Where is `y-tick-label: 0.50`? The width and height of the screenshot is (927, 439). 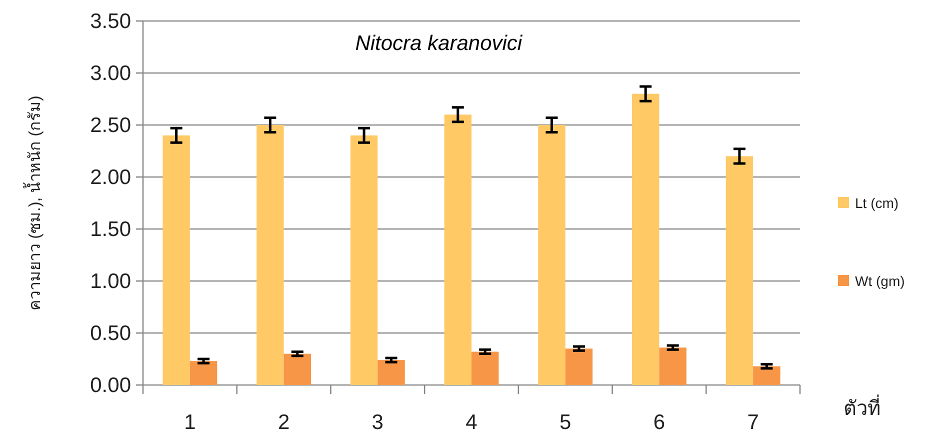
y-tick-label: 0.50 is located at coordinates (110, 333).